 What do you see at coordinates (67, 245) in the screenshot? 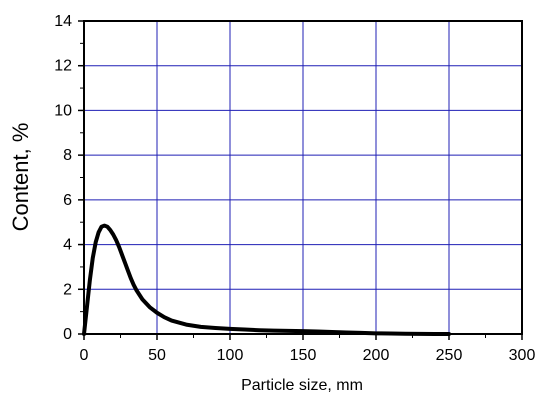
I see `y-tick-label: 4` at bounding box center [67, 245].